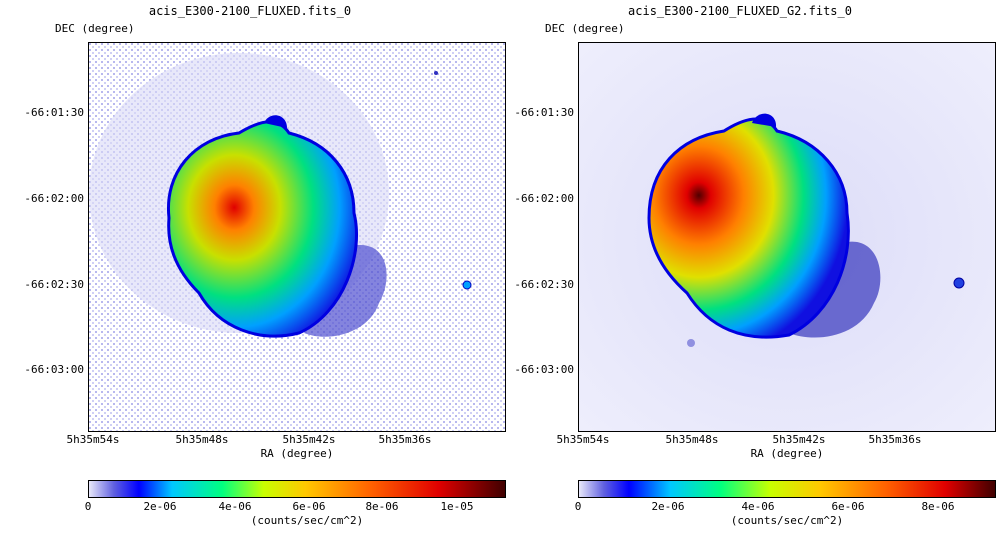 The image size is (1000, 549). Describe the element at coordinates (307, 520) in the screenshot. I see `left-colorbar-title: (counts/sec/cm^2)` at that location.